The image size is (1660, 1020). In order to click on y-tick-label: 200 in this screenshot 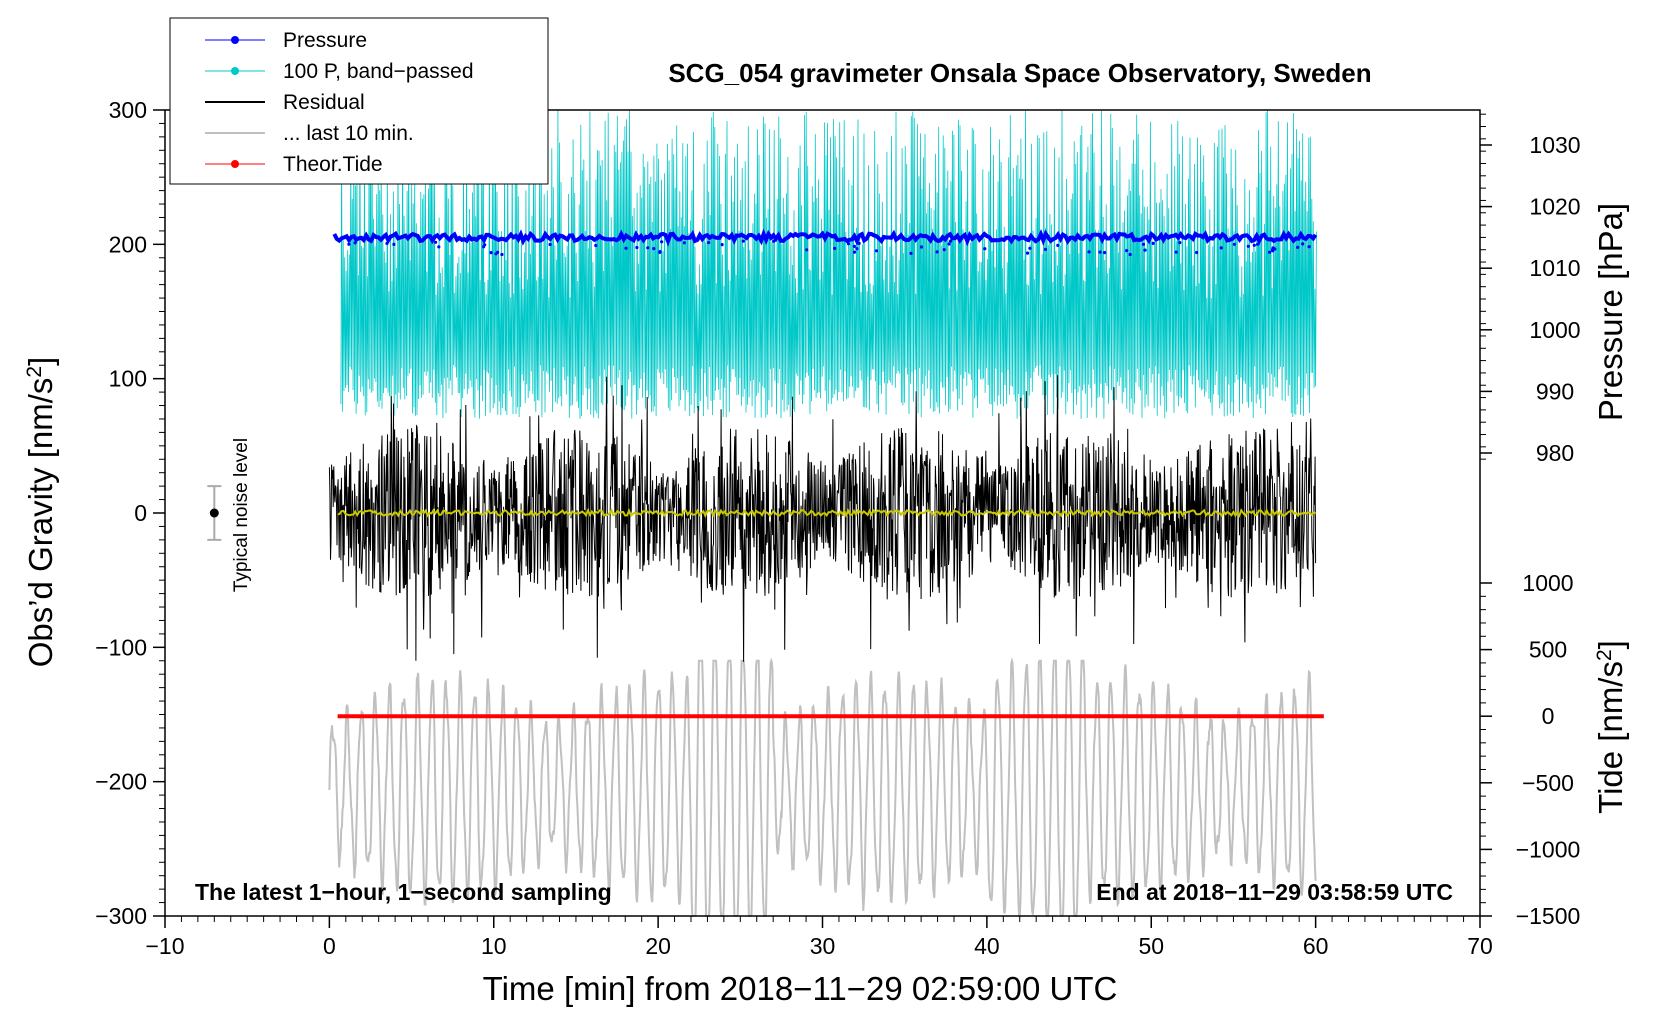, I will do `click(128, 244)`.